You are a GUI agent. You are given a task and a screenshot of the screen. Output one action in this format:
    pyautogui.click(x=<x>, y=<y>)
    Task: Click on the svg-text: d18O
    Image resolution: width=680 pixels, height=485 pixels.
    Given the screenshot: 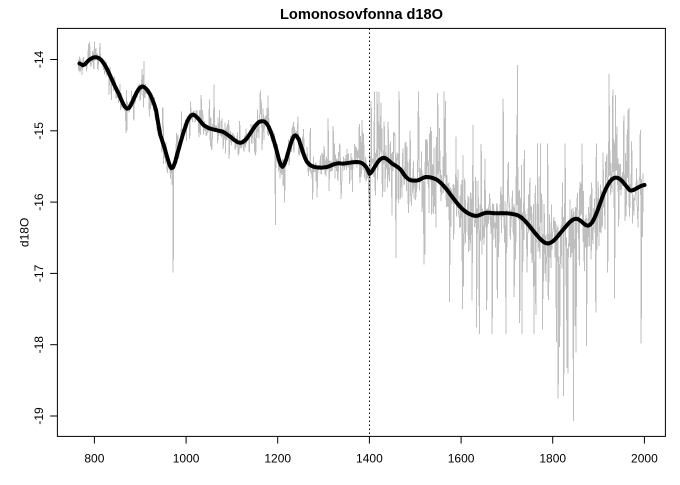 What is the action you would take?
    pyautogui.click(x=24, y=232)
    